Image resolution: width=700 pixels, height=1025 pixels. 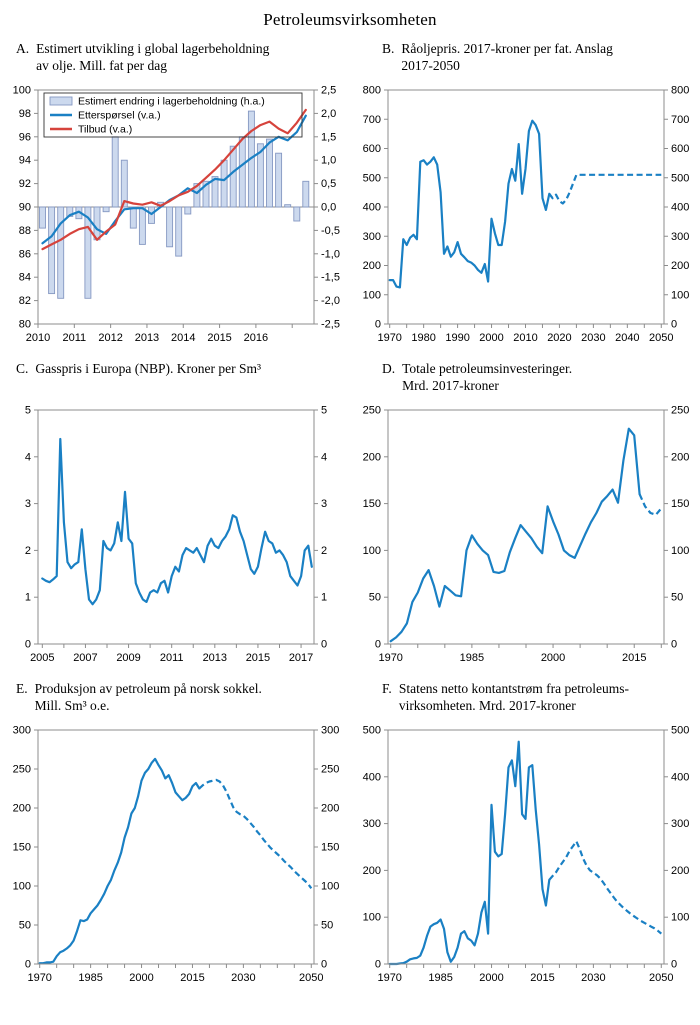 What do you see at coordinates (25, 254) in the screenshot?
I see `svg-text: 86` at bounding box center [25, 254].